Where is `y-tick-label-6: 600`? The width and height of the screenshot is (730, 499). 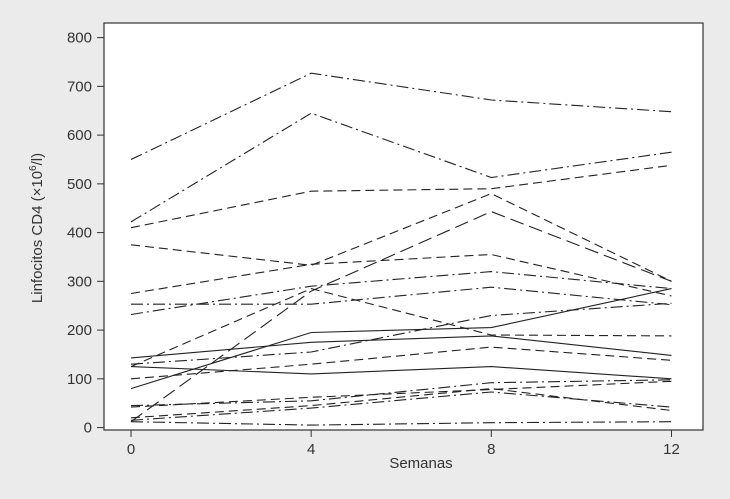
y-tick-label-6: 600 is located at coordinates (79, 135).